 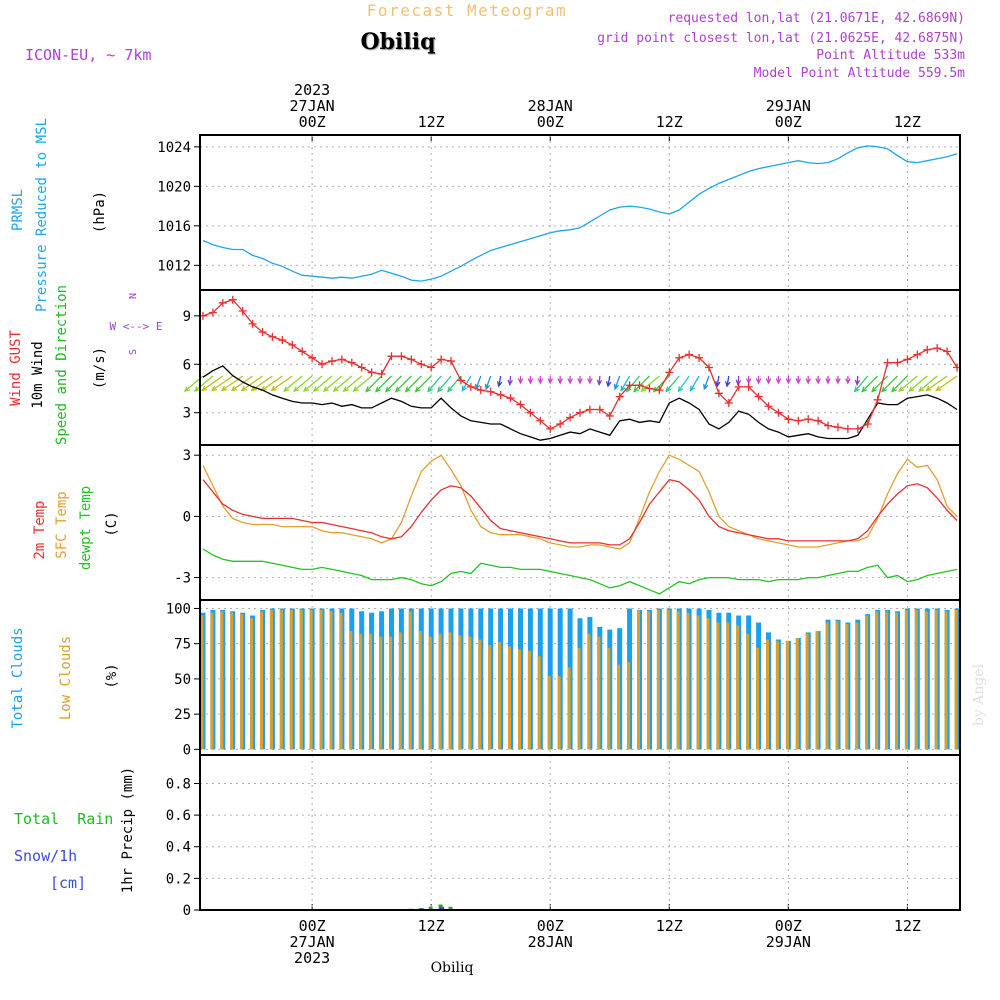 I want to click on time-label-bottom: 29JAN, so click(x=788, y=942).